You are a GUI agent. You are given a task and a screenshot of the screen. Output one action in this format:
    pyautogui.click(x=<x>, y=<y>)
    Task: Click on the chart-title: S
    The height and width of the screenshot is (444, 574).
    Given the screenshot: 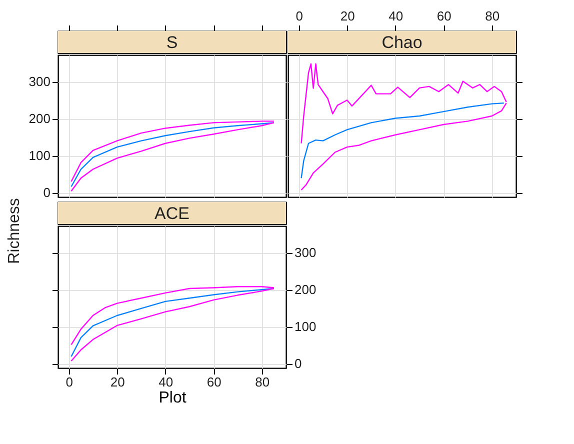 What is the action you would take?
    pyautogui.click(x=172, y=42)
    